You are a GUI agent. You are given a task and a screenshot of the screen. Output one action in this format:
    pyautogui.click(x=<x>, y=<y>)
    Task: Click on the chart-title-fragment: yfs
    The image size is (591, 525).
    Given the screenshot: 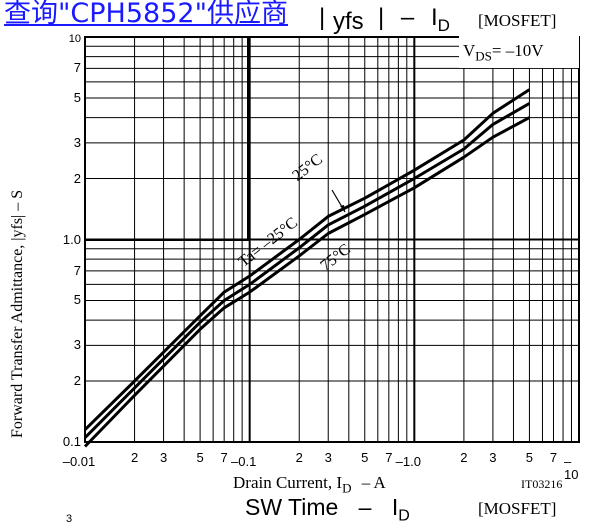 What is the action you would take?
    pyautogui.click(x=348, y=22)
    